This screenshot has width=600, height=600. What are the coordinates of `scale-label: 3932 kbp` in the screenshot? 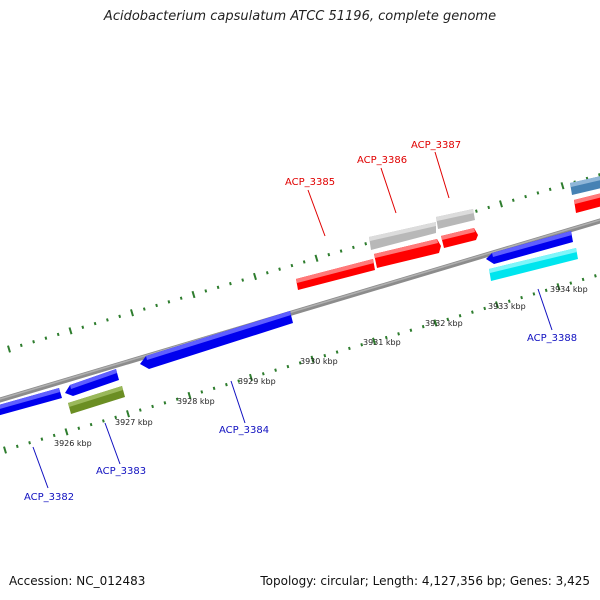 It's located at (444, 323).